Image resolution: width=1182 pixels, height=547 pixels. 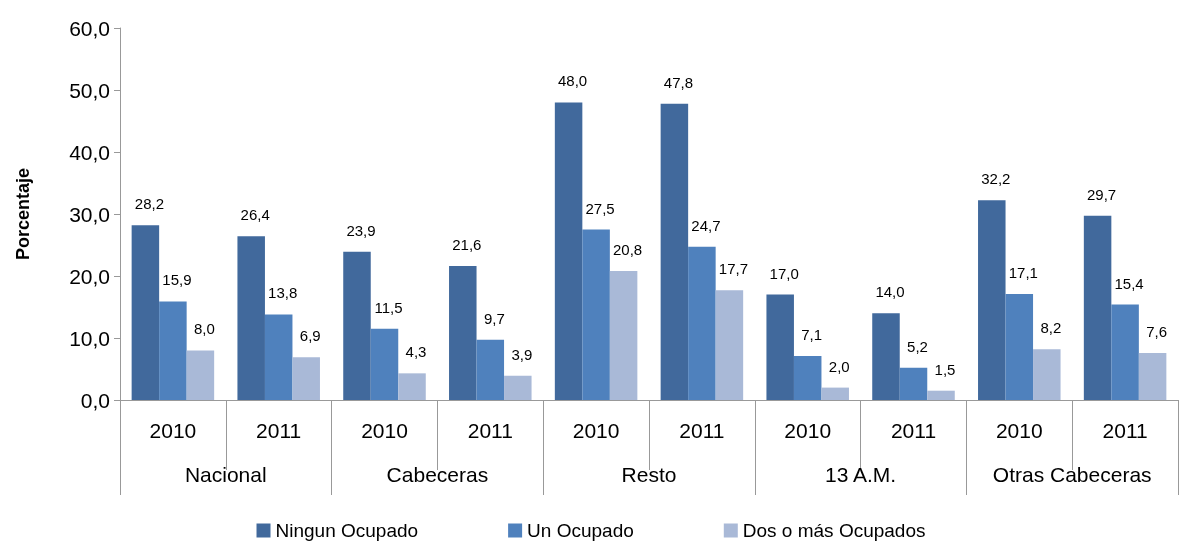 What do you see at coordinates (204, 329) in the screenshot?
I see `data-label: 8,0` at bounding box center [204, 329].